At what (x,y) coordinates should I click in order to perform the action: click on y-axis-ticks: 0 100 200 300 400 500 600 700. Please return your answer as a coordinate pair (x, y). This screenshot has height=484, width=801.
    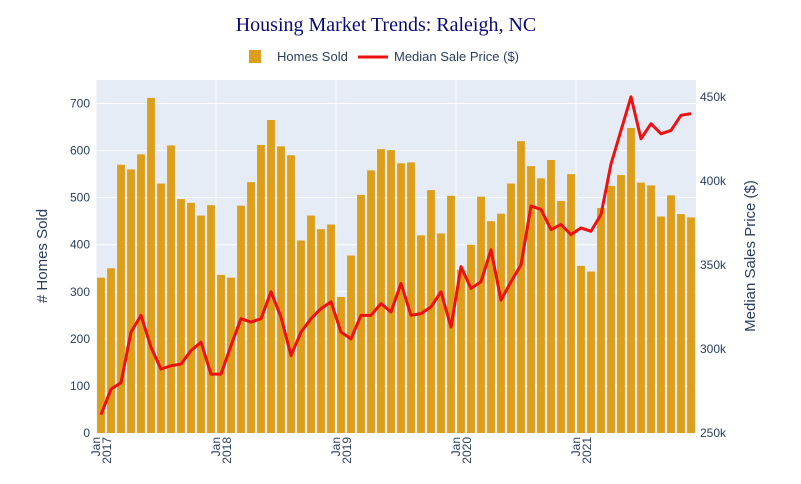
    Looking at the image, I should click on (80, 268).